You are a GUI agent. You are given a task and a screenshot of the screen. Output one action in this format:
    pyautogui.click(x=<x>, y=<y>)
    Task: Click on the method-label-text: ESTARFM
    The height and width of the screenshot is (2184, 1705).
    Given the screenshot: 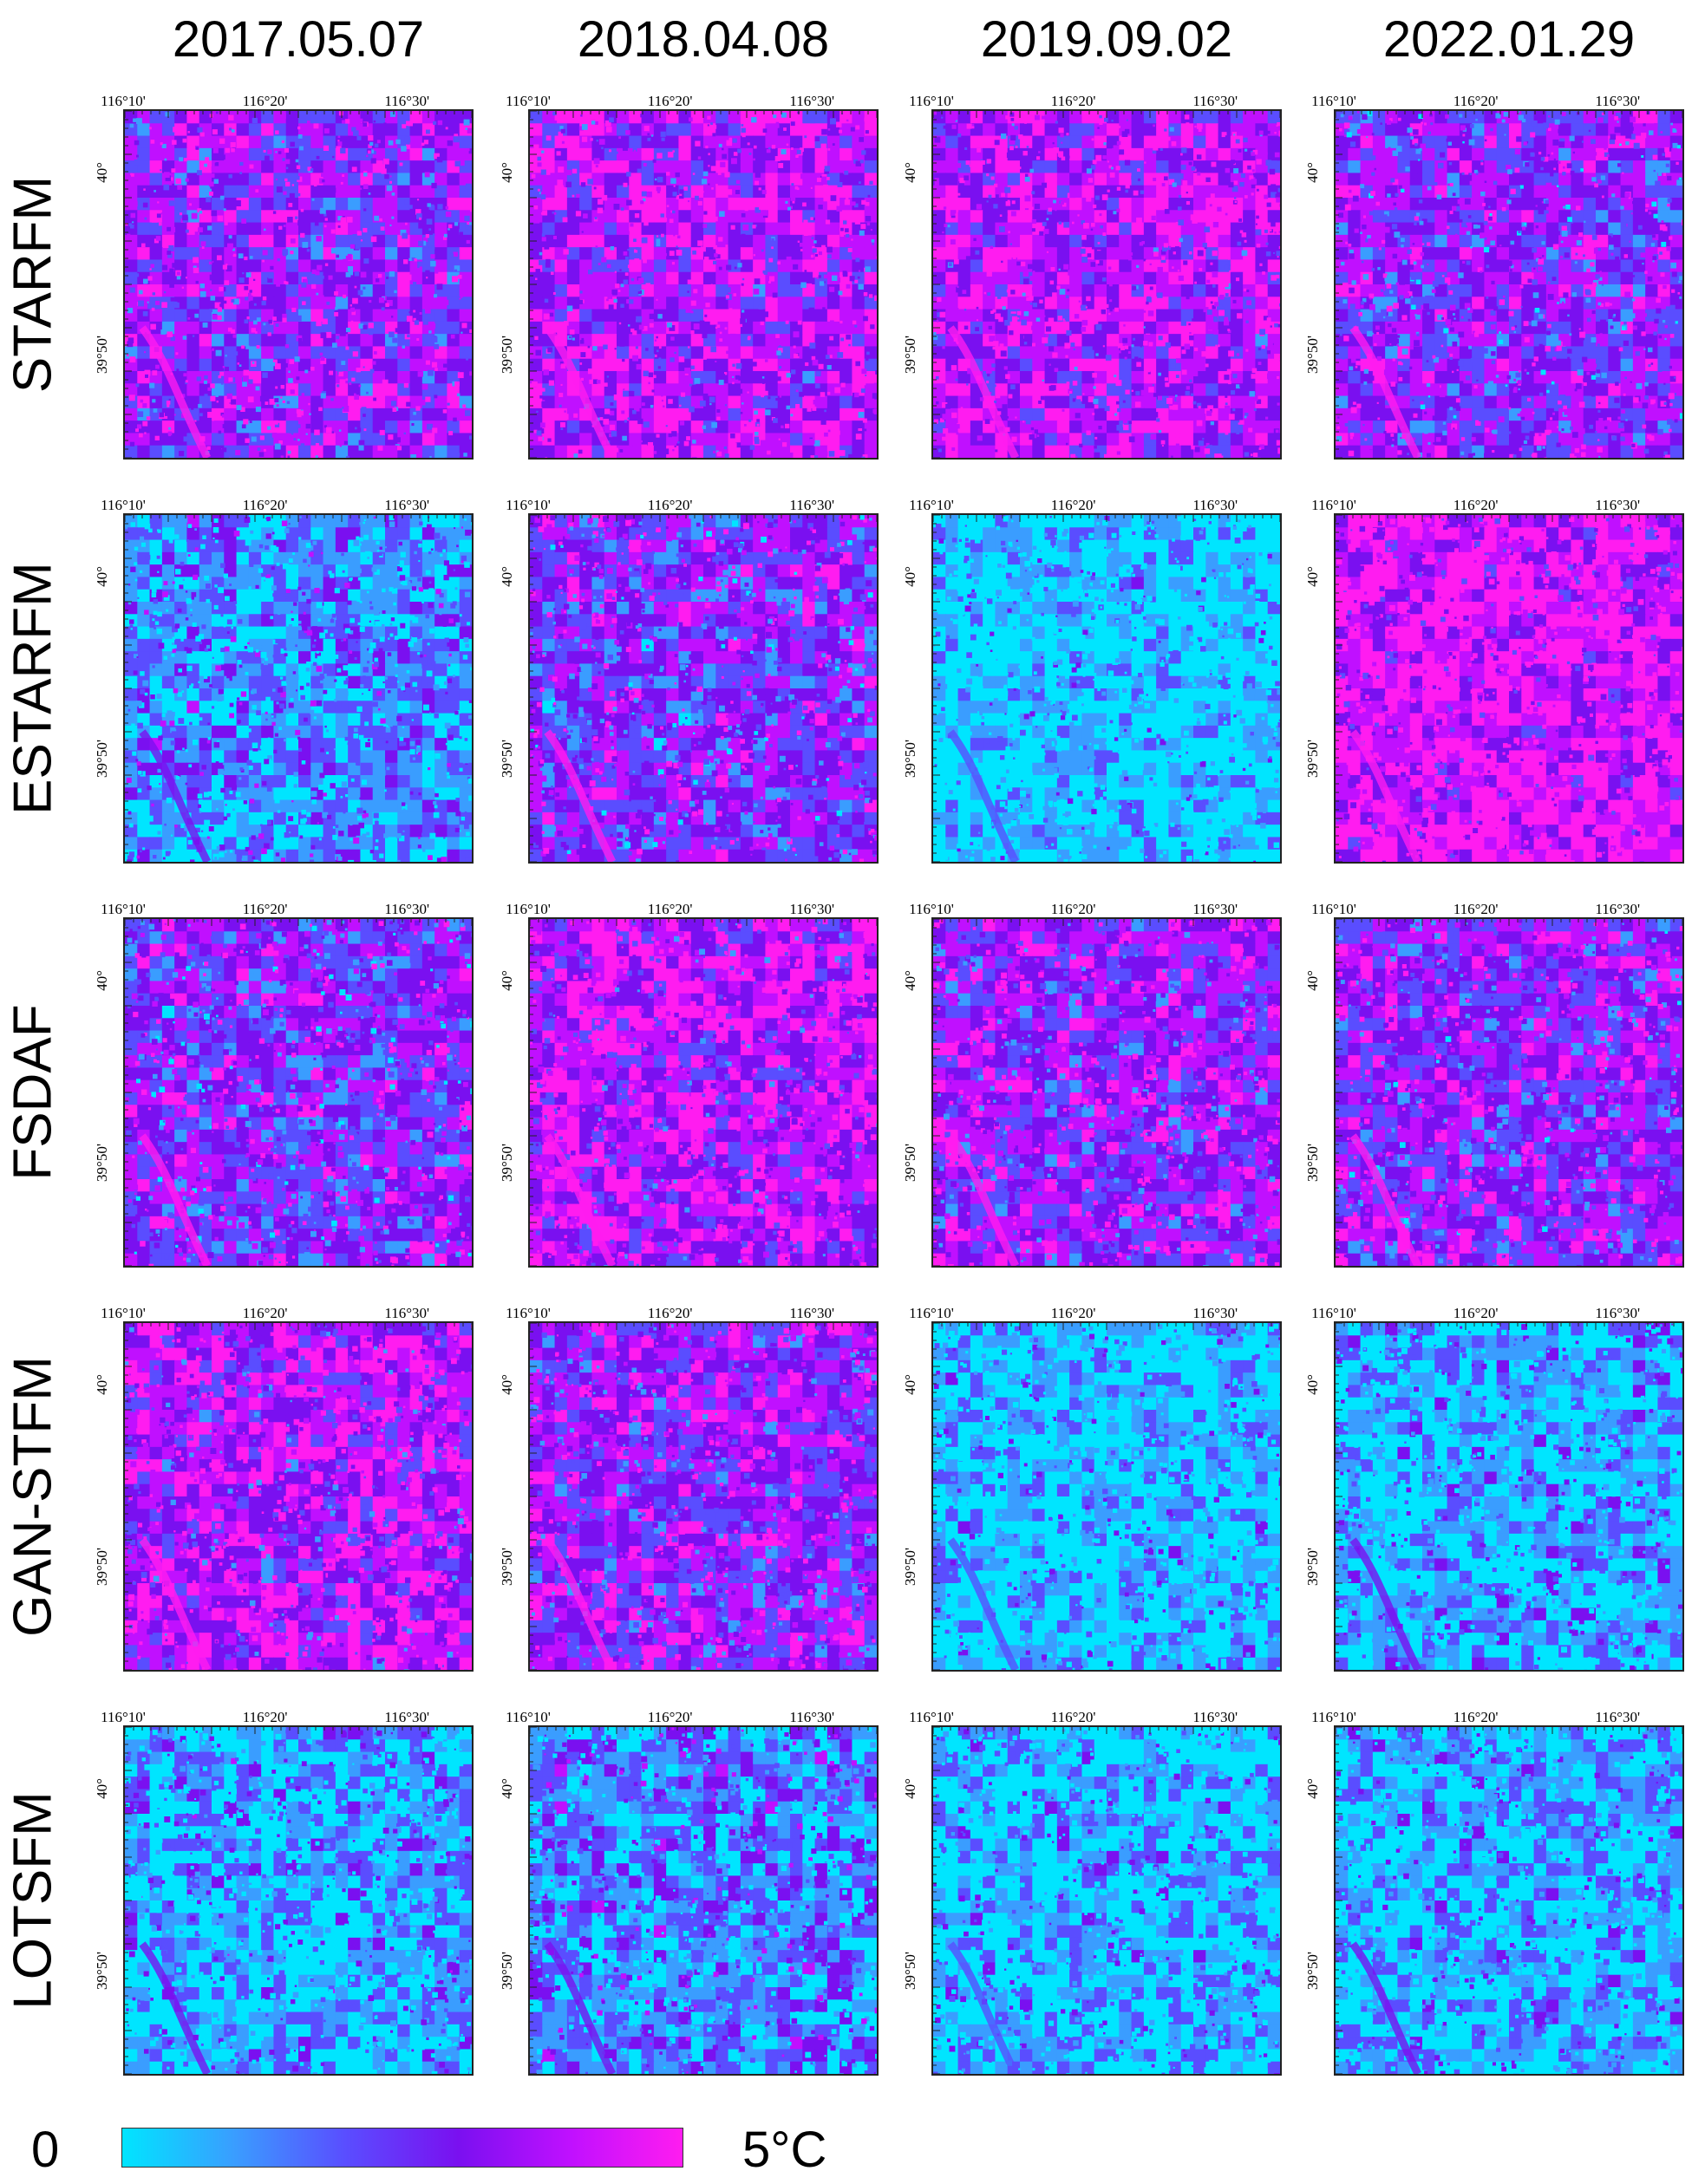 What is the action you would take?
    pyautogui.click(x=33, y=688)
    